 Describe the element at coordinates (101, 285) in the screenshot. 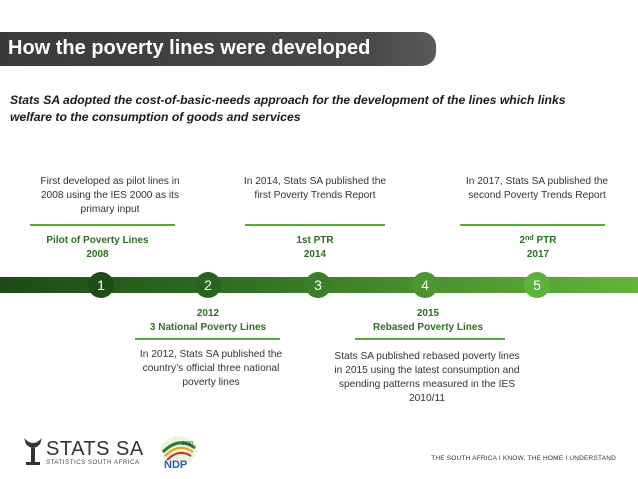

I see `milestone-1-node: 1` at that location.